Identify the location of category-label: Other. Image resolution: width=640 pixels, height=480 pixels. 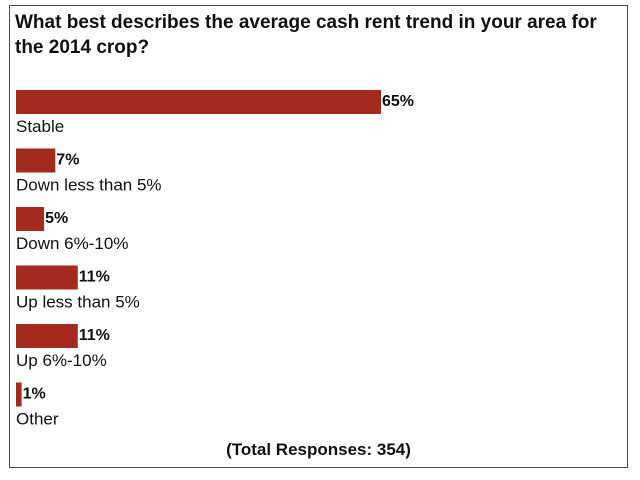
(37, 419).